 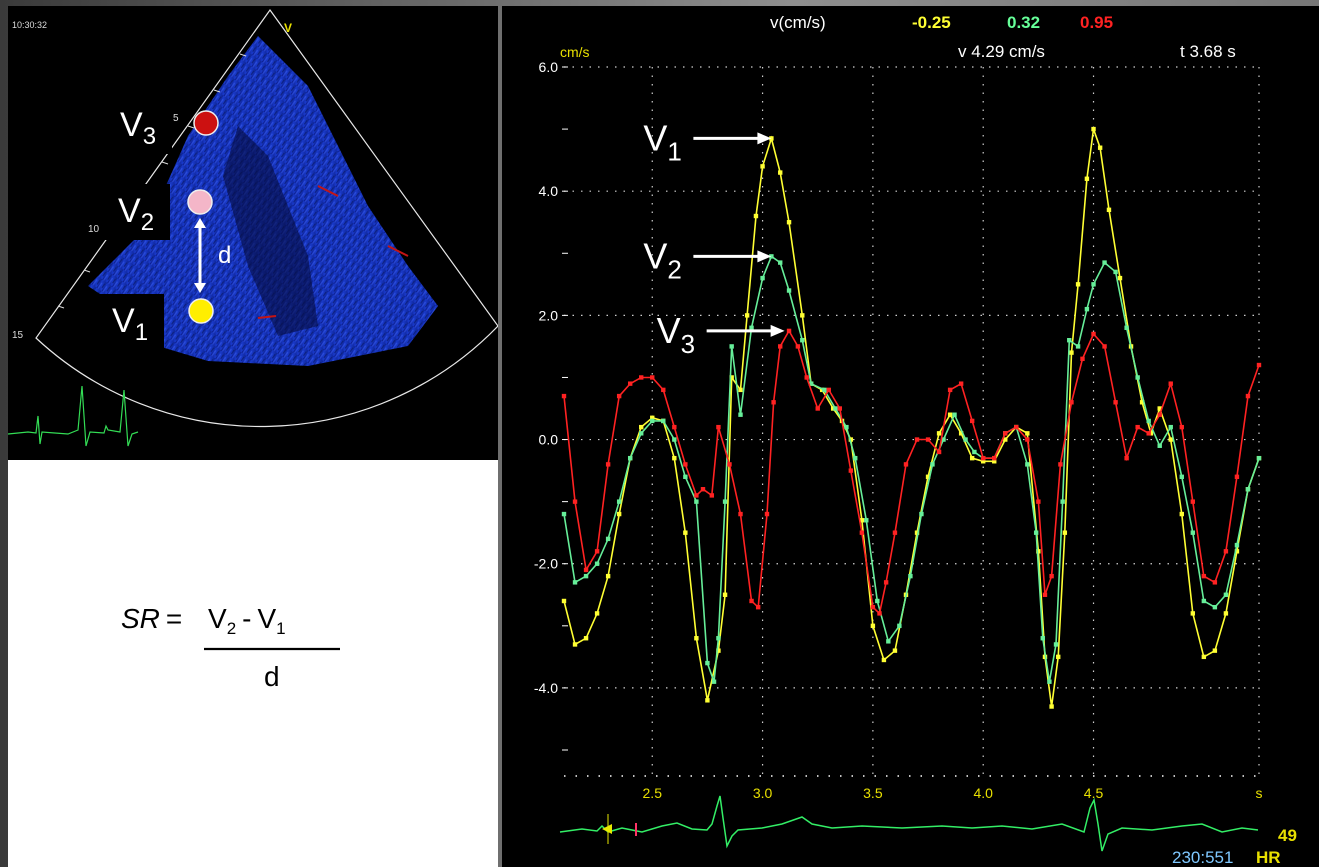 I want to click on chamber-shadow, so click(x=270, y=231).